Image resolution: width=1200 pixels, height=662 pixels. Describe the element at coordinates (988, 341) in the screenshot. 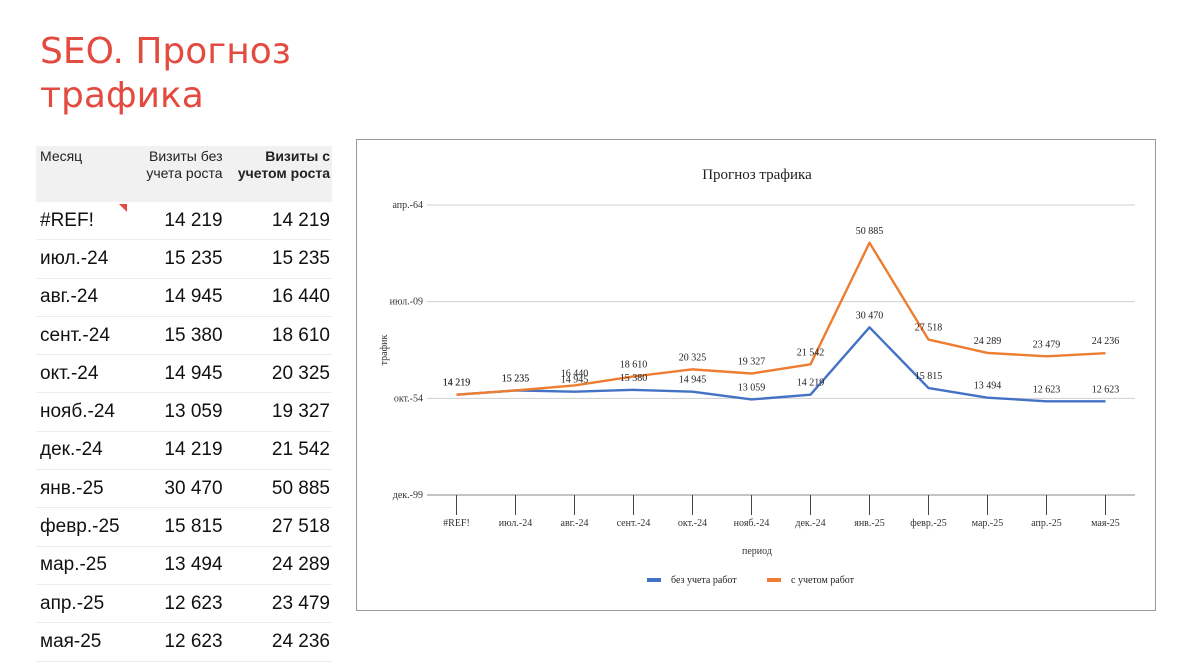

I see `data-label: 24 289` at that location.